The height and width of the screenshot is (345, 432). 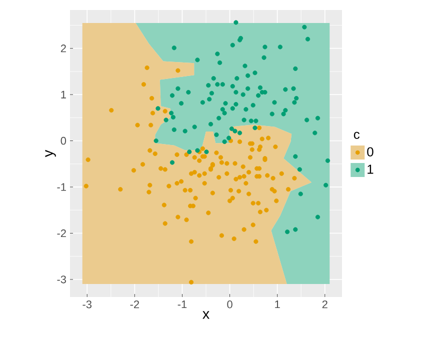 I want to click on x-tick-label: -1, so click(x=182, y=304).